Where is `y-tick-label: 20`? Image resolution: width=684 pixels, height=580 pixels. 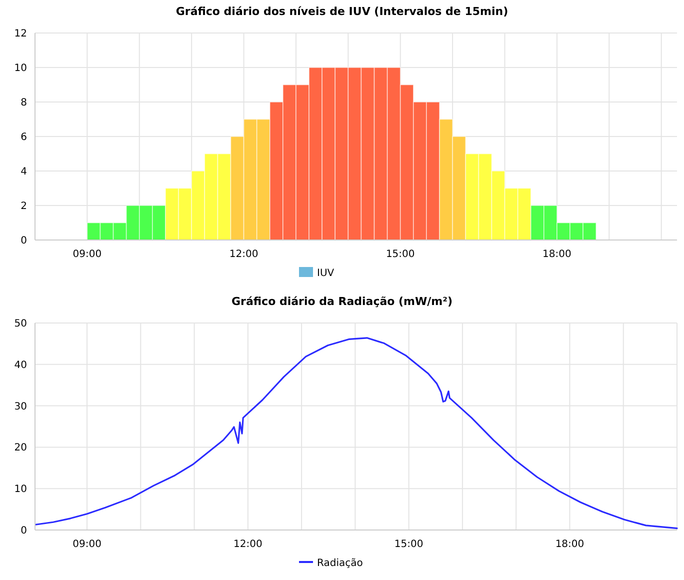 y-tick-label: 20 is located at coordinates (20, 448).